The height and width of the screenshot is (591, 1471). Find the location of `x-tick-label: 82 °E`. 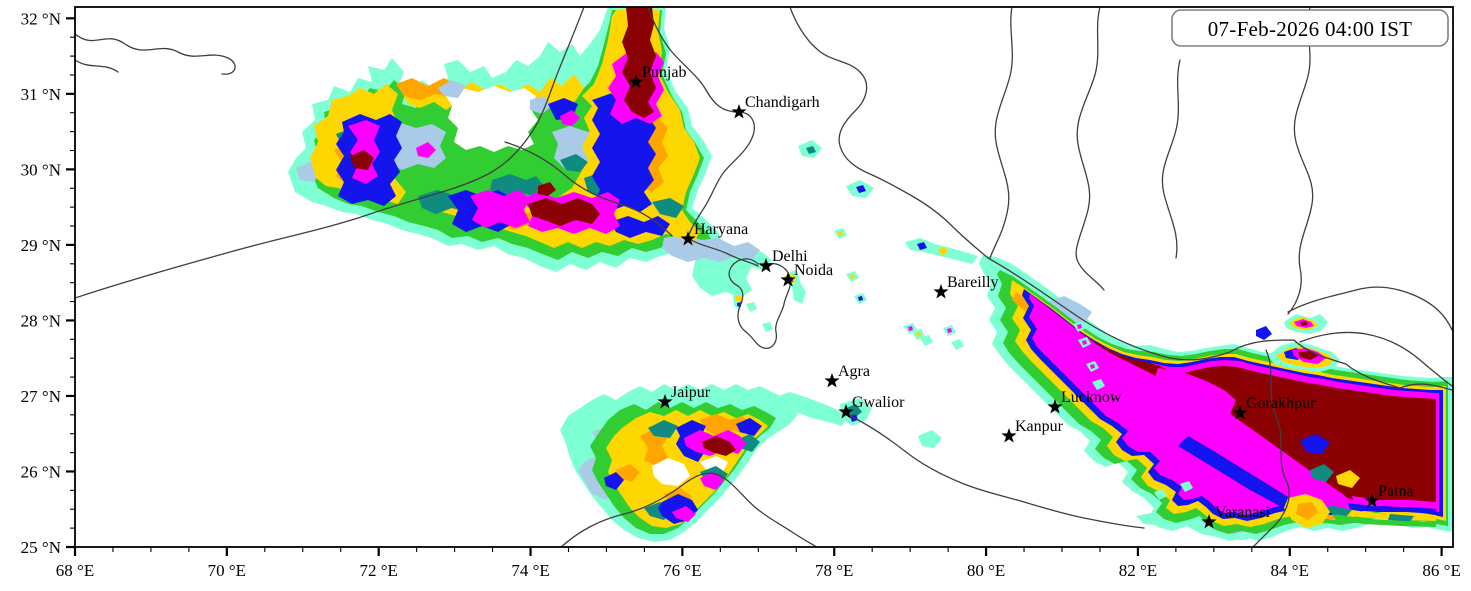

x-tick-label: 82 °E is located at coordinates (1138, 570).